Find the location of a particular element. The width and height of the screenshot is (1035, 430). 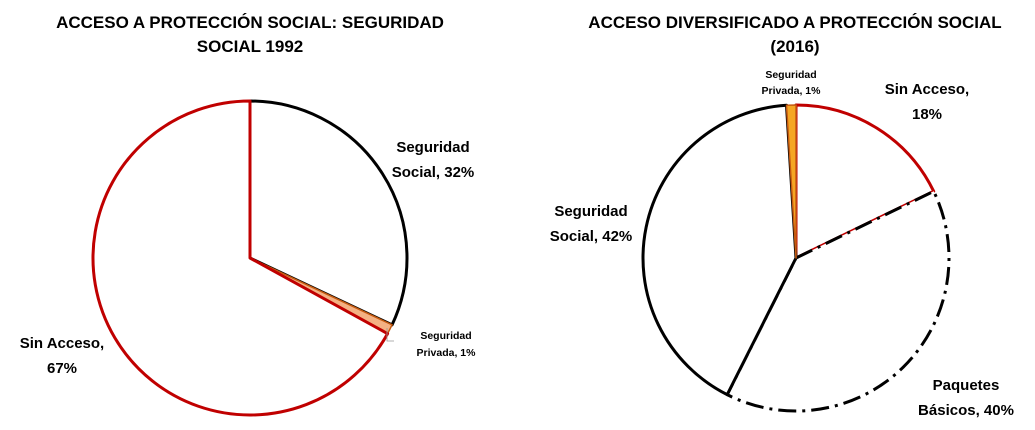

label-paquetes-basicos-2016-line-2: Básicos, 40% is located at coordinates (966, 410).